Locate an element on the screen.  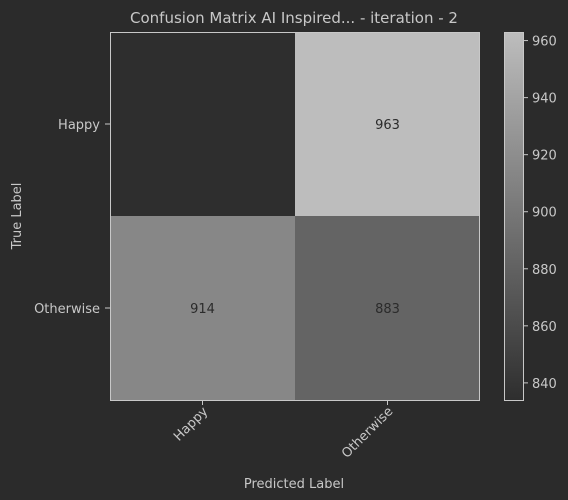
x-axis-ticks: Happy Otherwise is located at coordinates (283, 430).